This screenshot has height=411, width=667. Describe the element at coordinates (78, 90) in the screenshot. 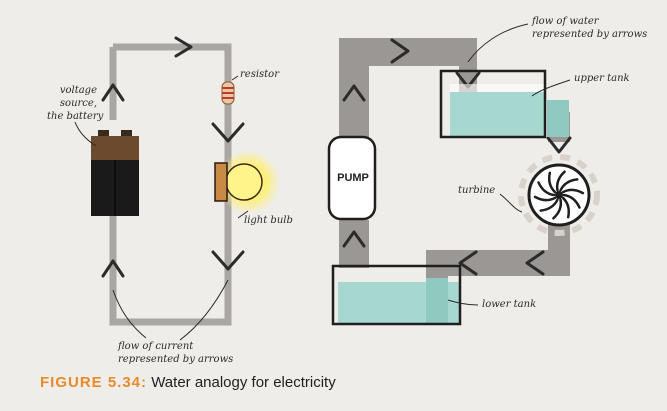

I see `voltage-source-label-line: voltage` at that location.